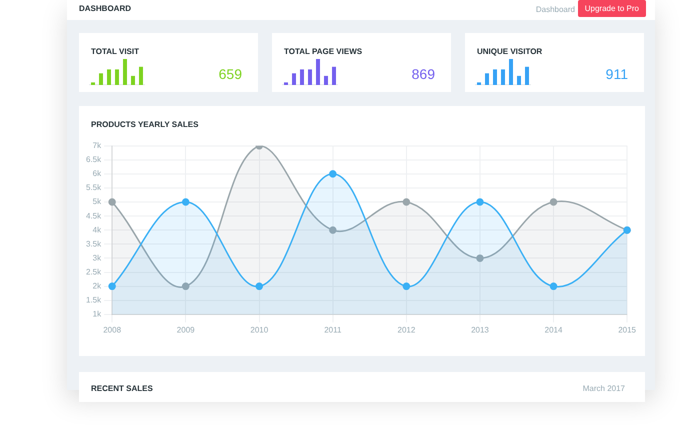 The width and height of the screenshot is (700, 430). Describe the element at coordinates (94, 215) in the screenshot. I see `y-tick-label: 4.5k` at that location.